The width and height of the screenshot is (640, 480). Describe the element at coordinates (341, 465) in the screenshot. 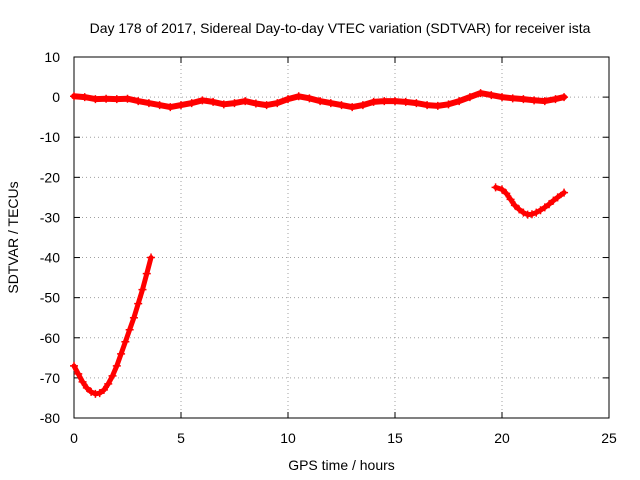

I see `x-axis-label: GPS time / hours` at that location.